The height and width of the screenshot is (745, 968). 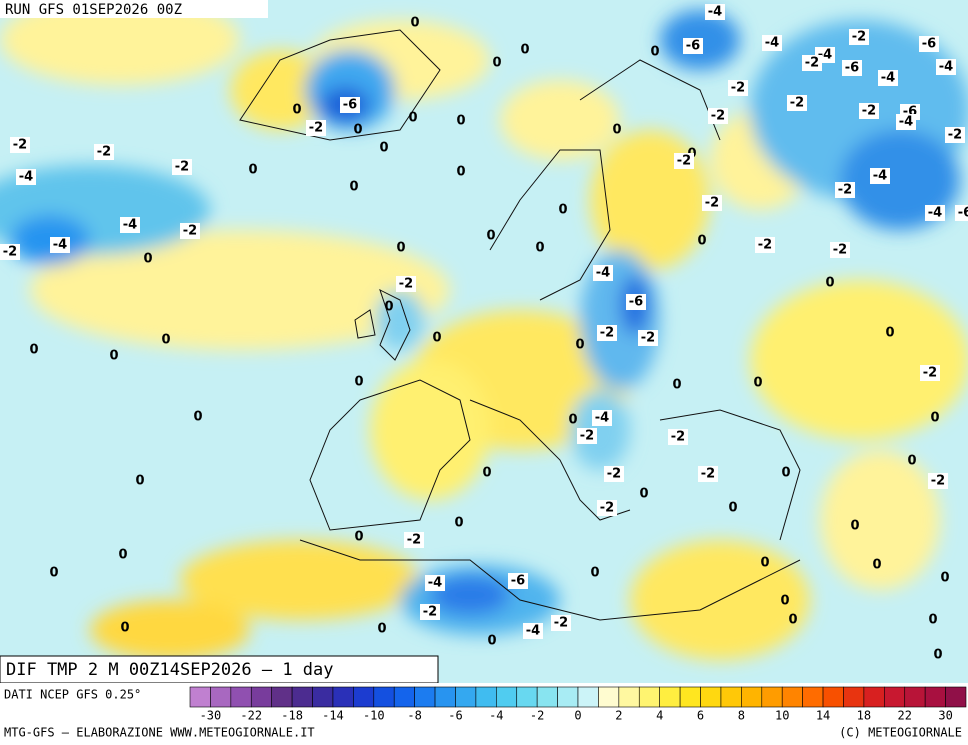 I want to click on colorbar-tick-label: -6, so click(x=455, y=716).